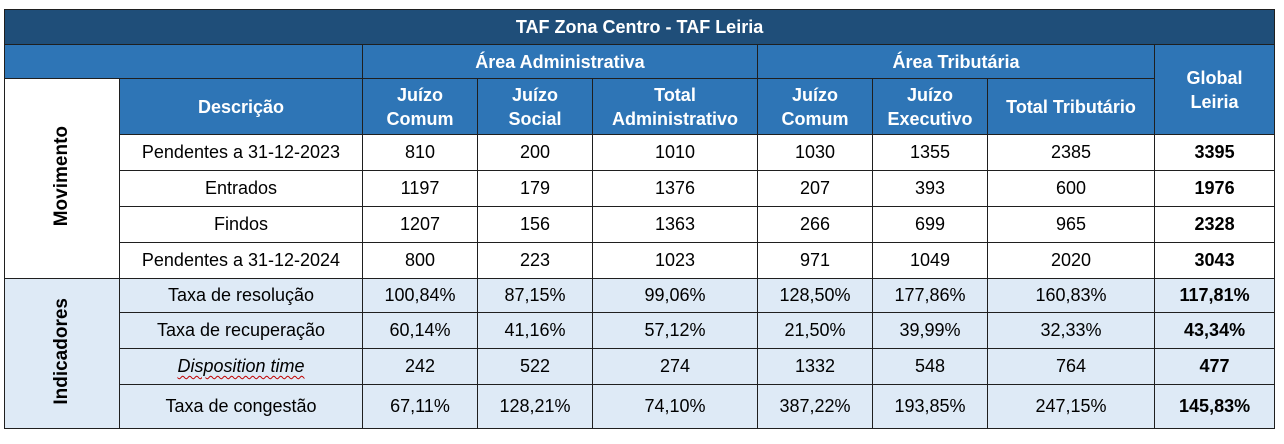  Describe the element at coordinates (535, 106) in the screenshot. I see `col-juizo-social: Juízo Social` at that location.